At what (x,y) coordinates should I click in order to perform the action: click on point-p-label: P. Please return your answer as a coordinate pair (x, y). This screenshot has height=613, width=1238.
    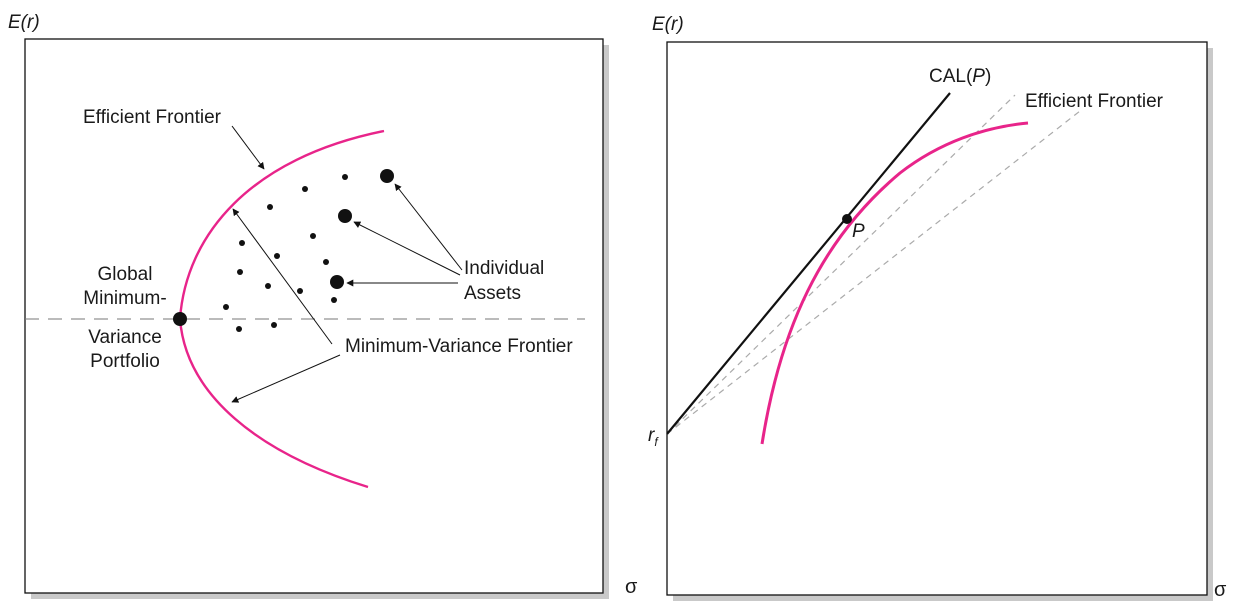
    Looking at the image, I should click on (858, 231).